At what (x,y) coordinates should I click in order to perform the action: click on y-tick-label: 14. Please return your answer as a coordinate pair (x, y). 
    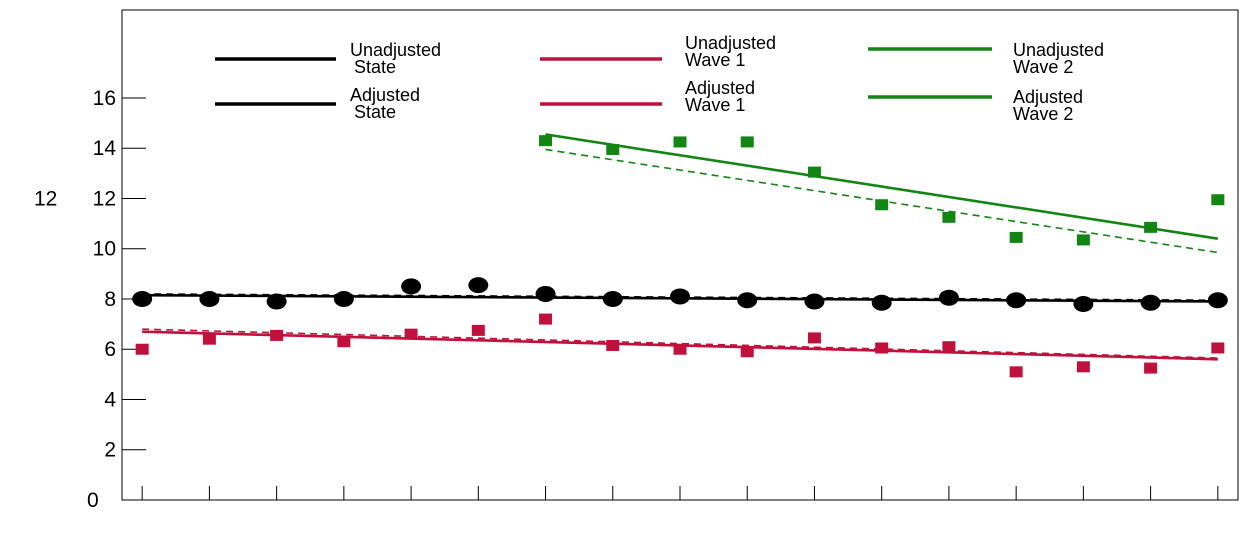
    Looking at the image, I should click on (105, 148).